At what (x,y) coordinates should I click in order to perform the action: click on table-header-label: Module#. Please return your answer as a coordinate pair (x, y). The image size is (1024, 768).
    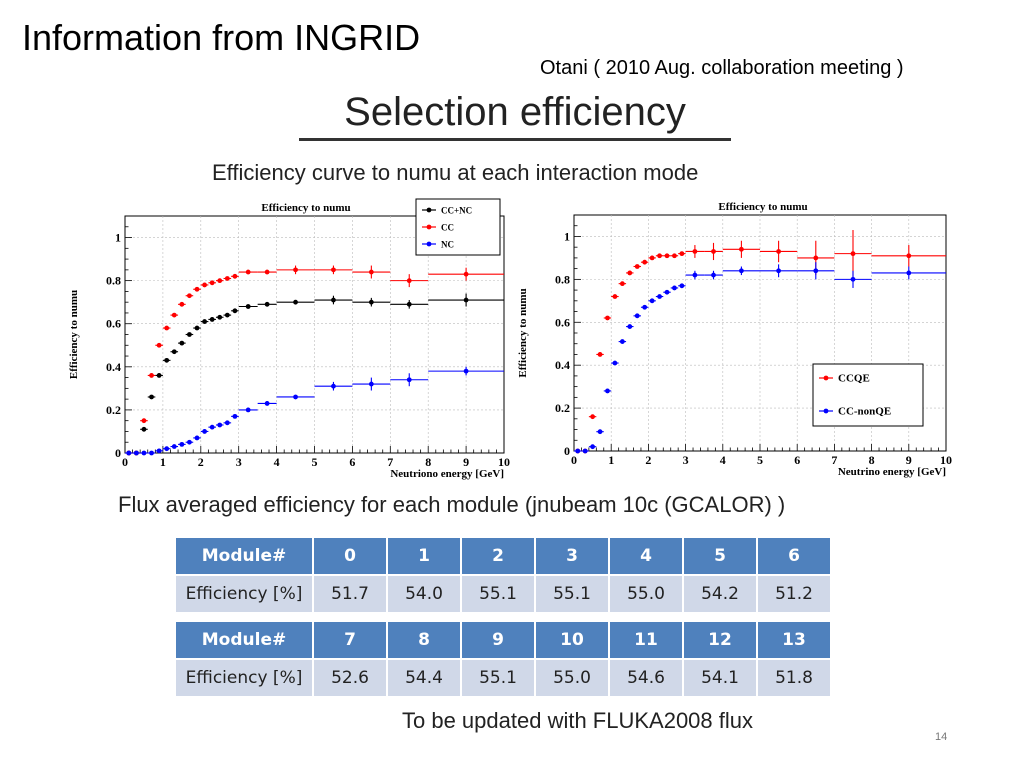
    Looking at the image, I should click on (244, 640).